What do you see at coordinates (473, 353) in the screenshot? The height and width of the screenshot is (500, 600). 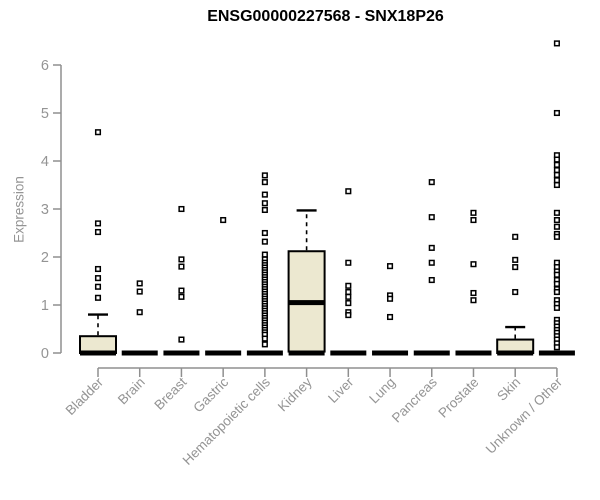 I see `zero-bar-prostate` at bounding box center [473, 353].